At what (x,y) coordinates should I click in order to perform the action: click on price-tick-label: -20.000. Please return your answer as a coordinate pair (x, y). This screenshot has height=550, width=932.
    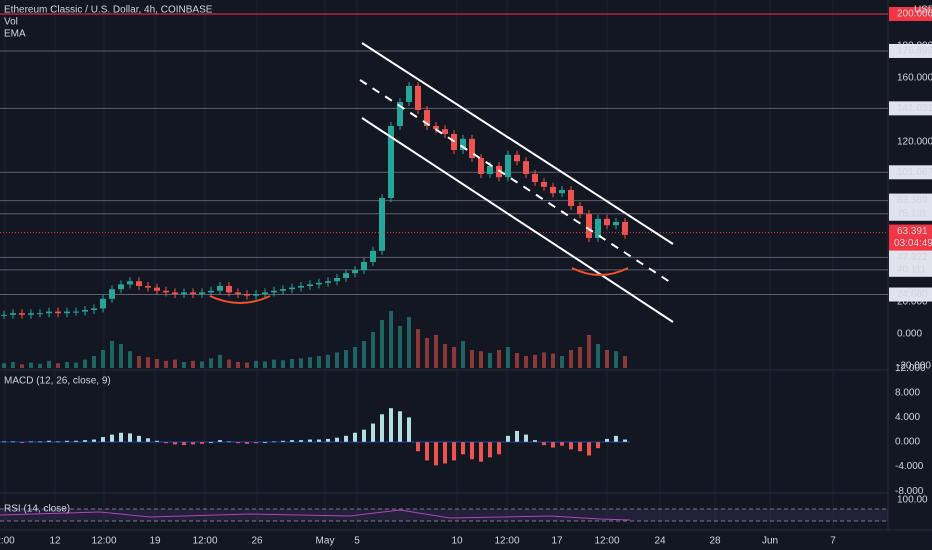
    Looking at the image, I should click on (914, 366).